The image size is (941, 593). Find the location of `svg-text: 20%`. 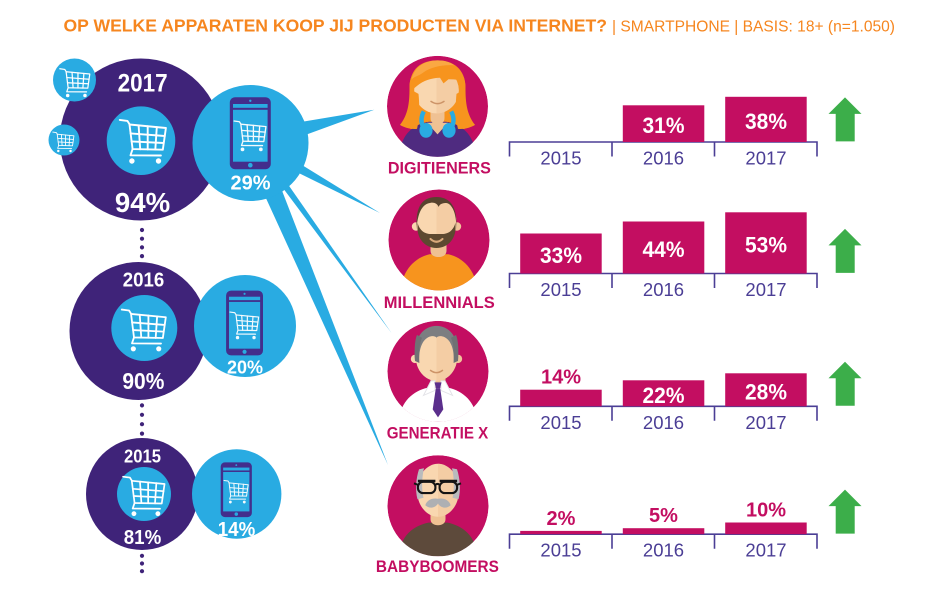

svg-text: 20% is located at coordinates (245, 368).